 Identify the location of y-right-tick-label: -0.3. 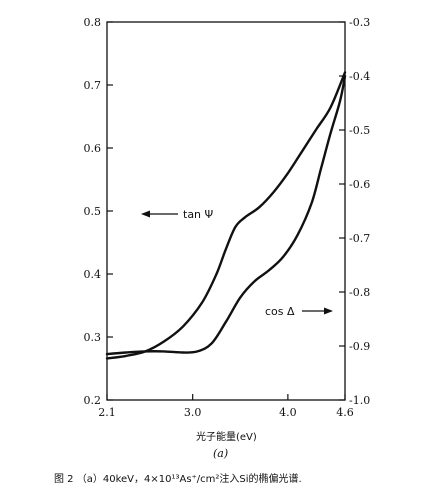
(359, 22).